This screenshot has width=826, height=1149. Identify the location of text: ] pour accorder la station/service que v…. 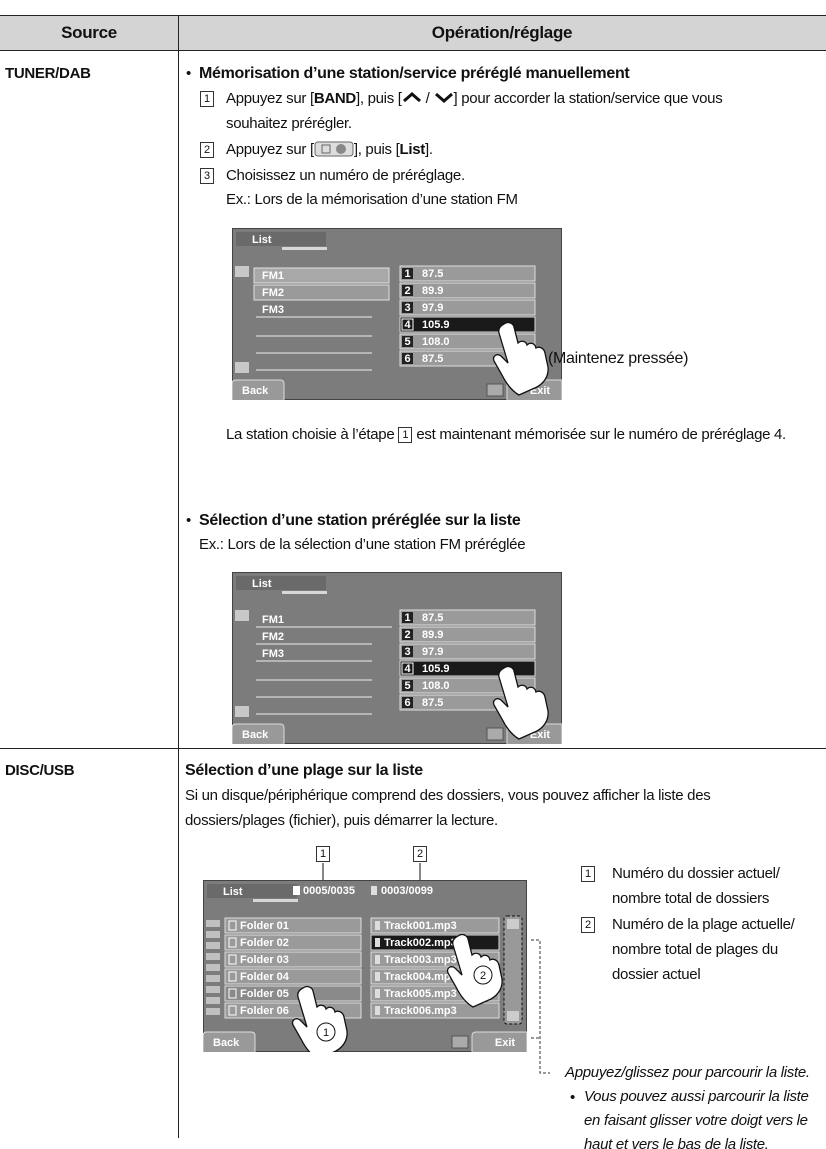
(474, 111).